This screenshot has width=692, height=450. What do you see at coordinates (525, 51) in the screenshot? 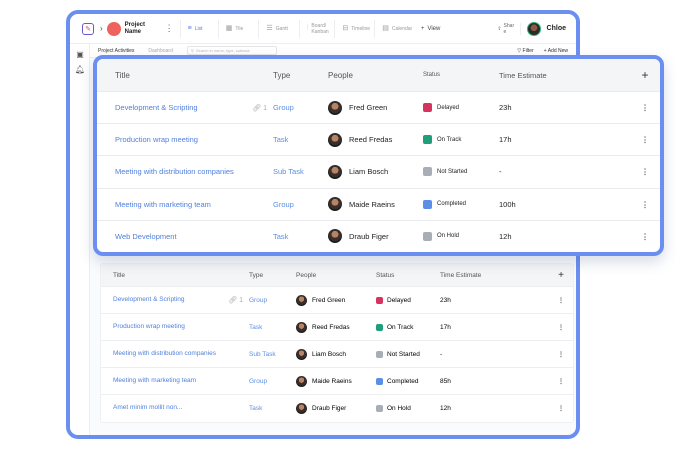
I see `filter-button: ▽ Filter` at bounding box center [525, 51].